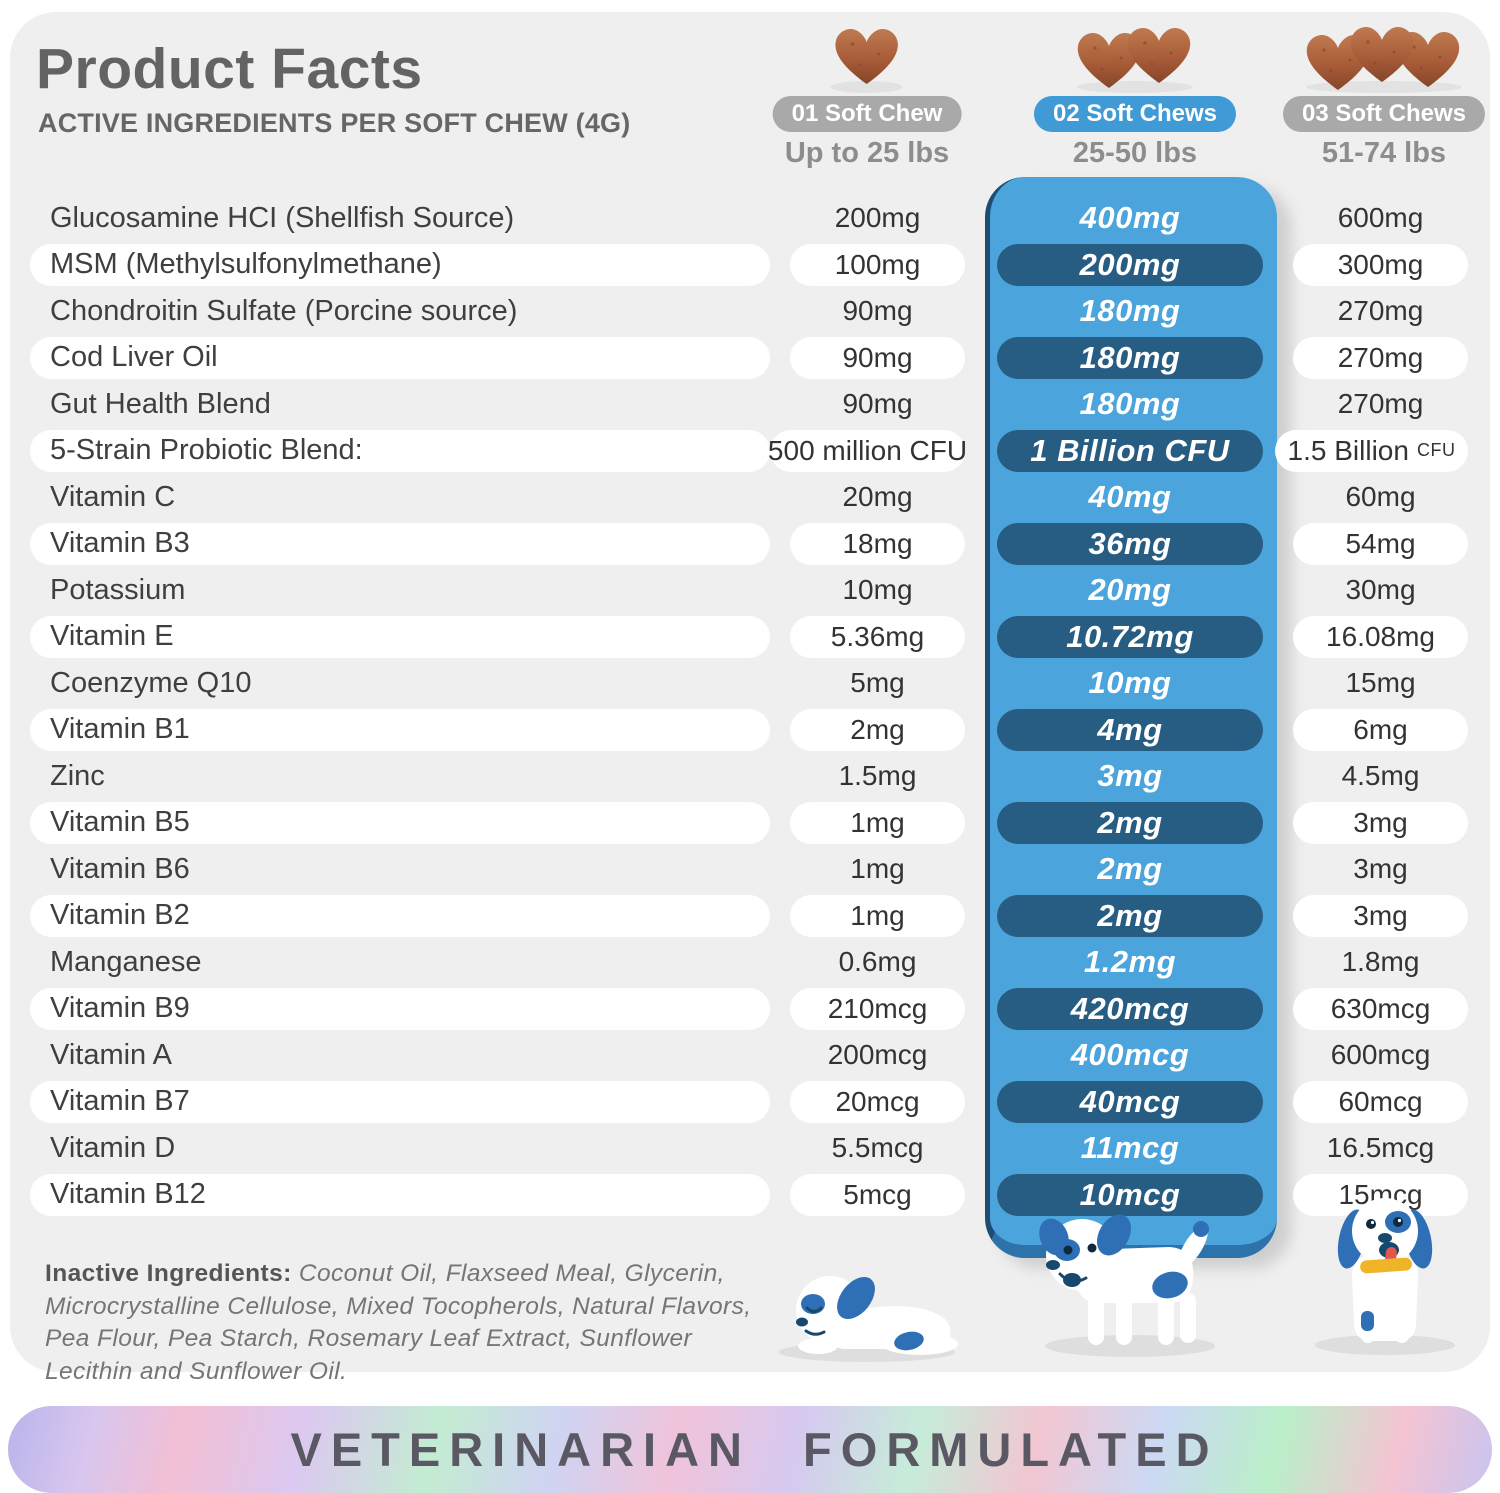 The height and width of the screenshot is (1493, 1500). What do you see at coordinates (1130, 590) in the screenshot?
I see `amount-value-highlighted: 20mg` at bounding box center [1130, 590].